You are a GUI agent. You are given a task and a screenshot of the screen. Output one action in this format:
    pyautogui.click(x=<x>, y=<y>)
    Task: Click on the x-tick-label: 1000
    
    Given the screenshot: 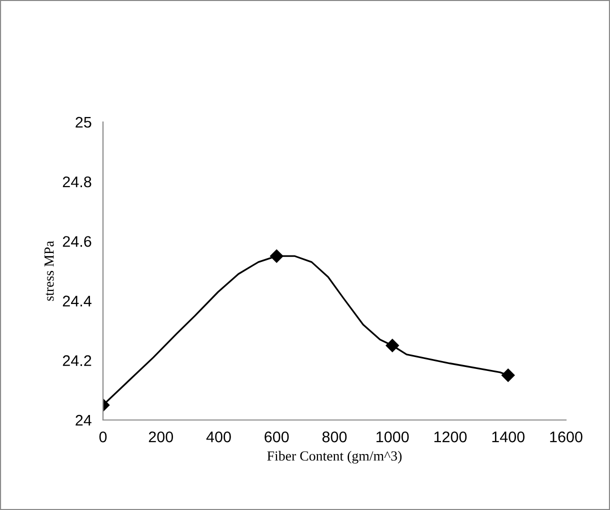 What is the action you would take?
    pyautogui.click(x=392, y=437)
    